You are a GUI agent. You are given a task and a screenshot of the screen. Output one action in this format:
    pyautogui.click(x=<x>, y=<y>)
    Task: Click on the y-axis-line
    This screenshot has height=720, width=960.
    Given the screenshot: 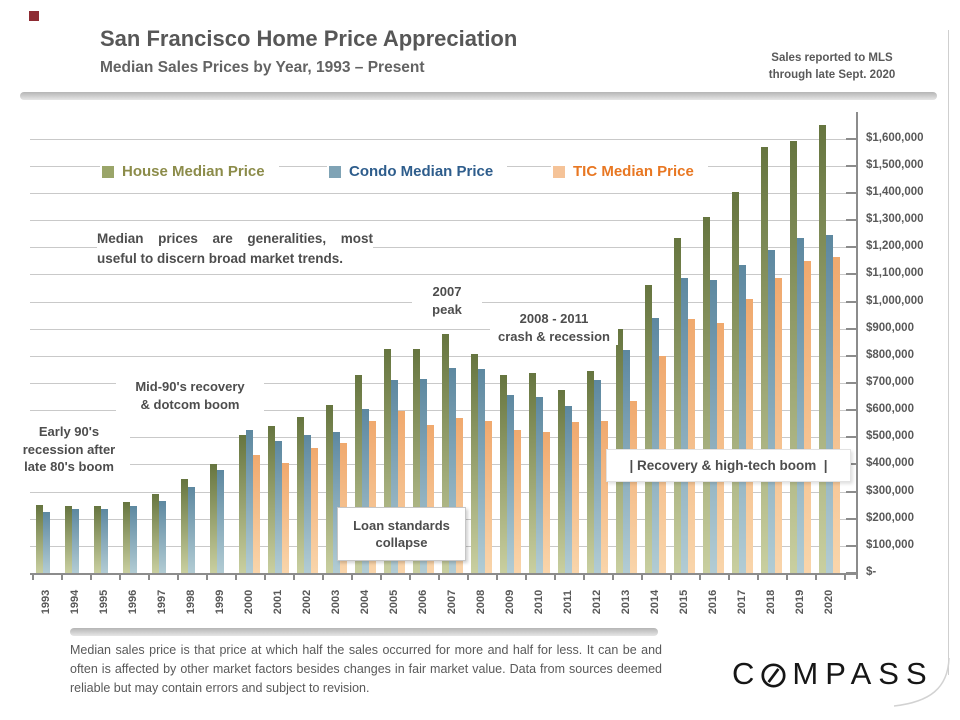 What is the action you would take?
    pyautogui.click(x=857, y=345)
    